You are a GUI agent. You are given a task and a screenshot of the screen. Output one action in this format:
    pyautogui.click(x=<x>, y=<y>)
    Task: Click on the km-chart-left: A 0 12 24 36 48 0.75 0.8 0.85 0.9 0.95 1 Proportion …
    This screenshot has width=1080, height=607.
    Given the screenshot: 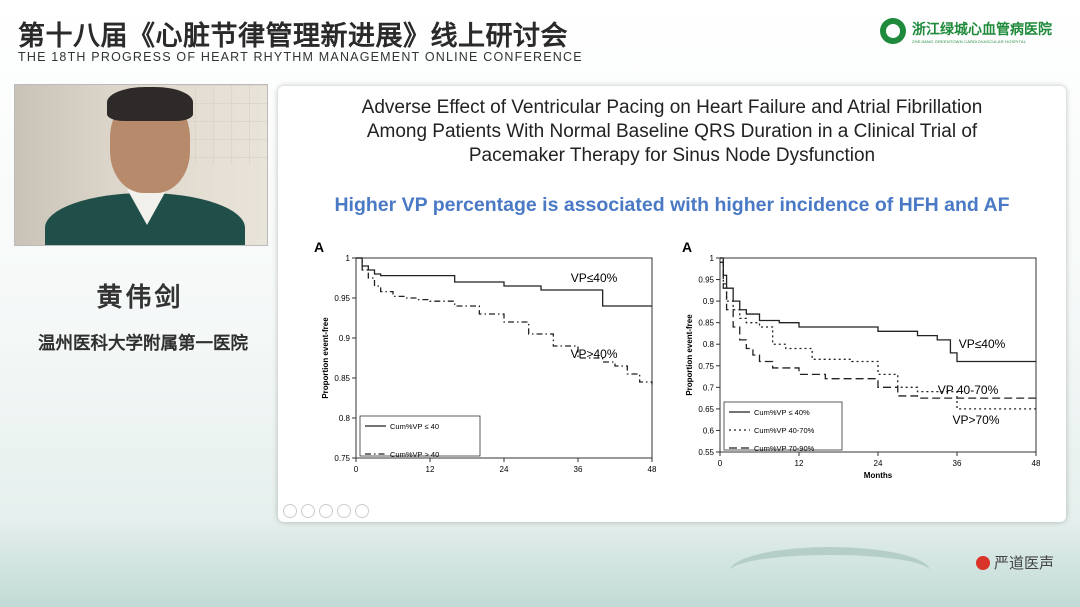 What is the action you would take?
    pyautogui.click(x=488, y=363)
    